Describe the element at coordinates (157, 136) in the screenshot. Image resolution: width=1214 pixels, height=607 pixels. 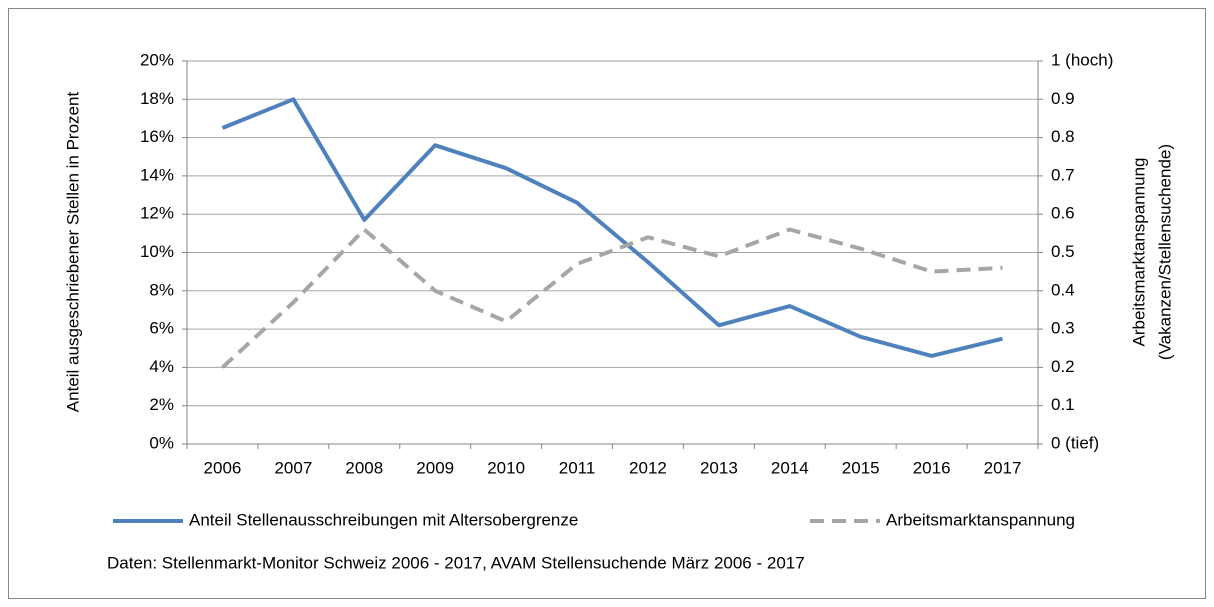
I see `y-tick-label: 16%` at that location.